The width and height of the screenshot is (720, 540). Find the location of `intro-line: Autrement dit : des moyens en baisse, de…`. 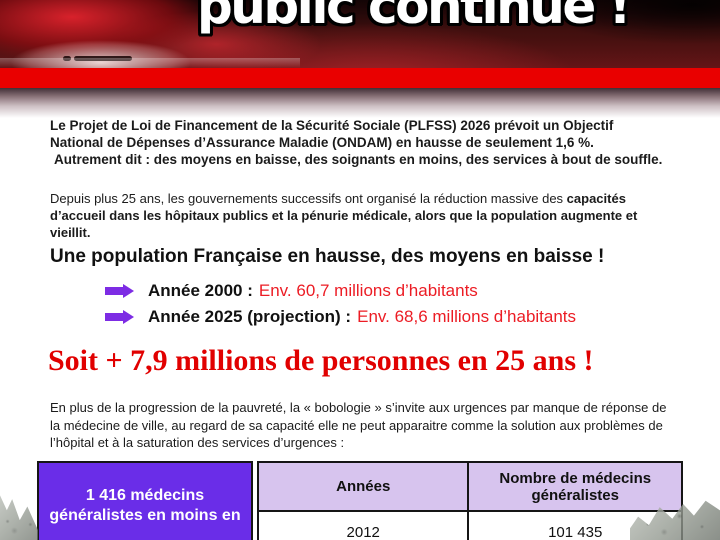

intro-line: Autrement dit : des moyens en baisse, de… is located at coordinates (358, 160).